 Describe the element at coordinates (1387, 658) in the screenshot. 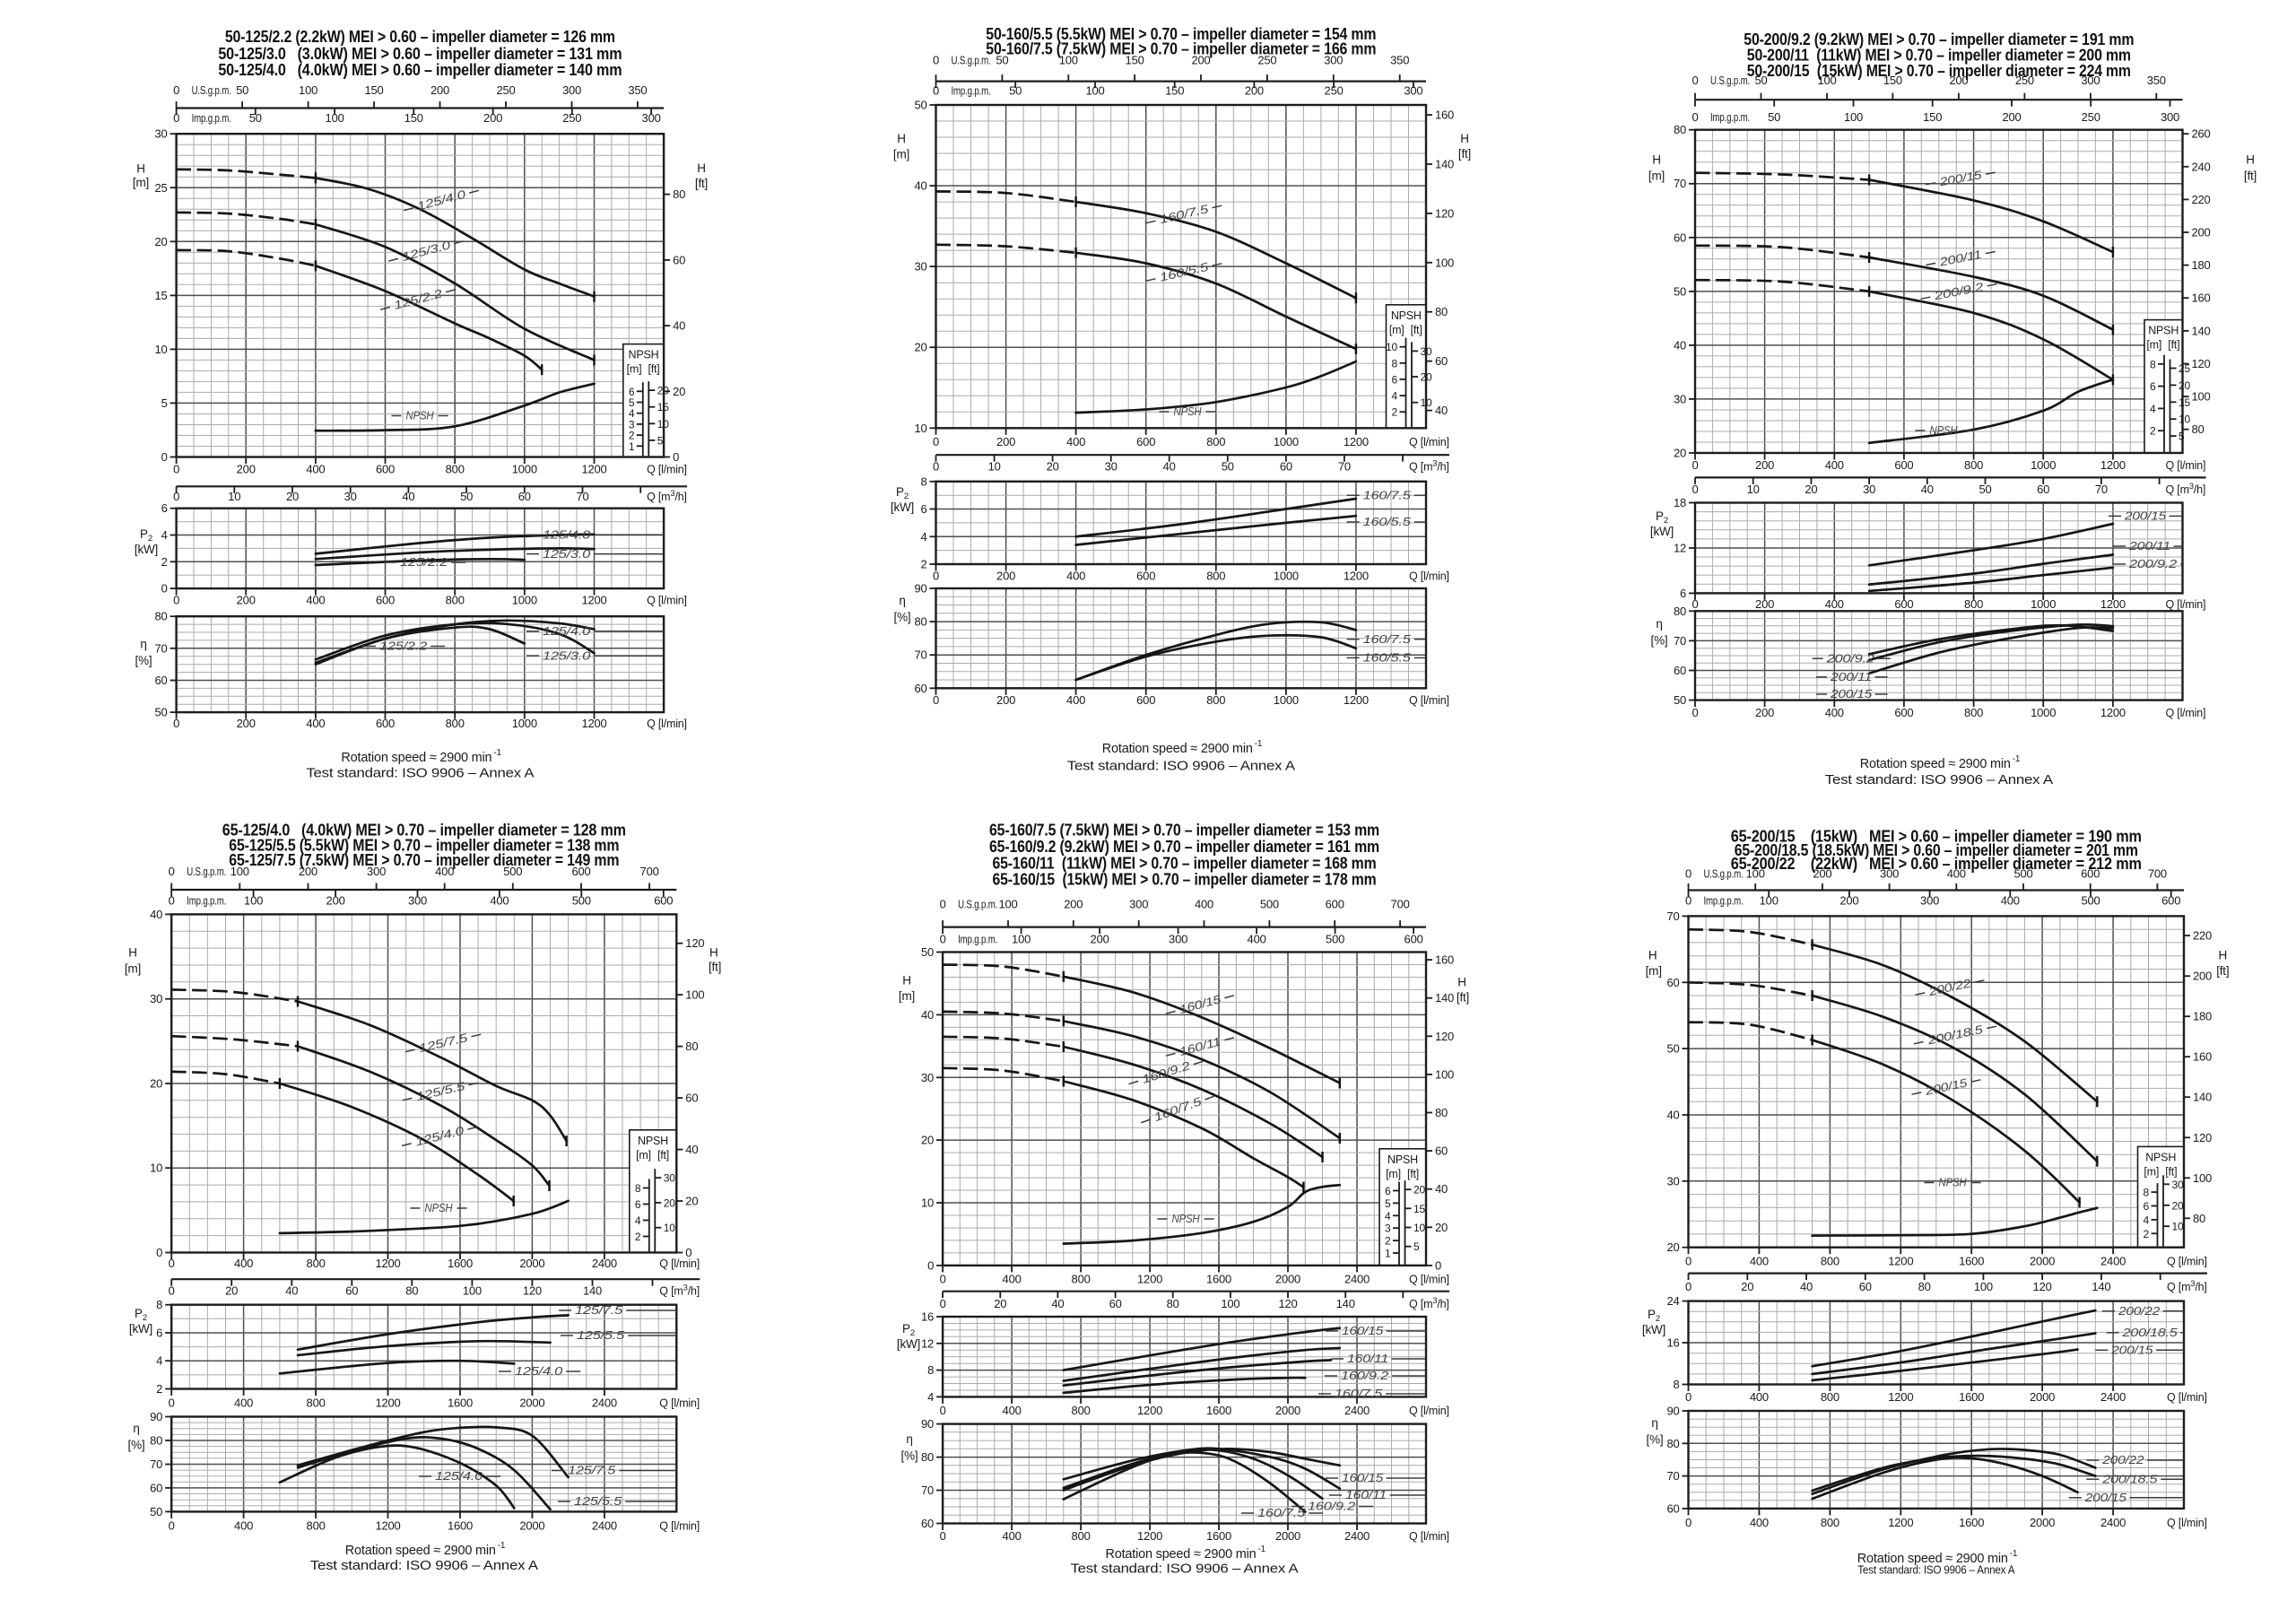

I see `svg-text: 160/5.5` at that location.